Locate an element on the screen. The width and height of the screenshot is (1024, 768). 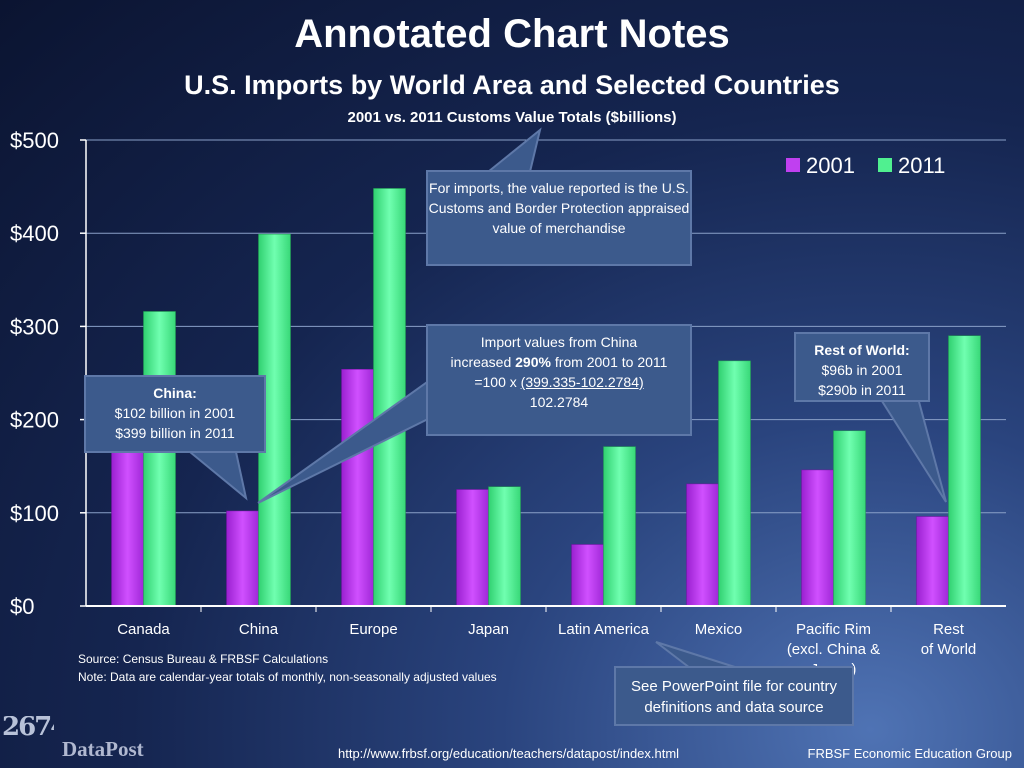
x-tick-label: Europe is located at coordinates (373, 629).